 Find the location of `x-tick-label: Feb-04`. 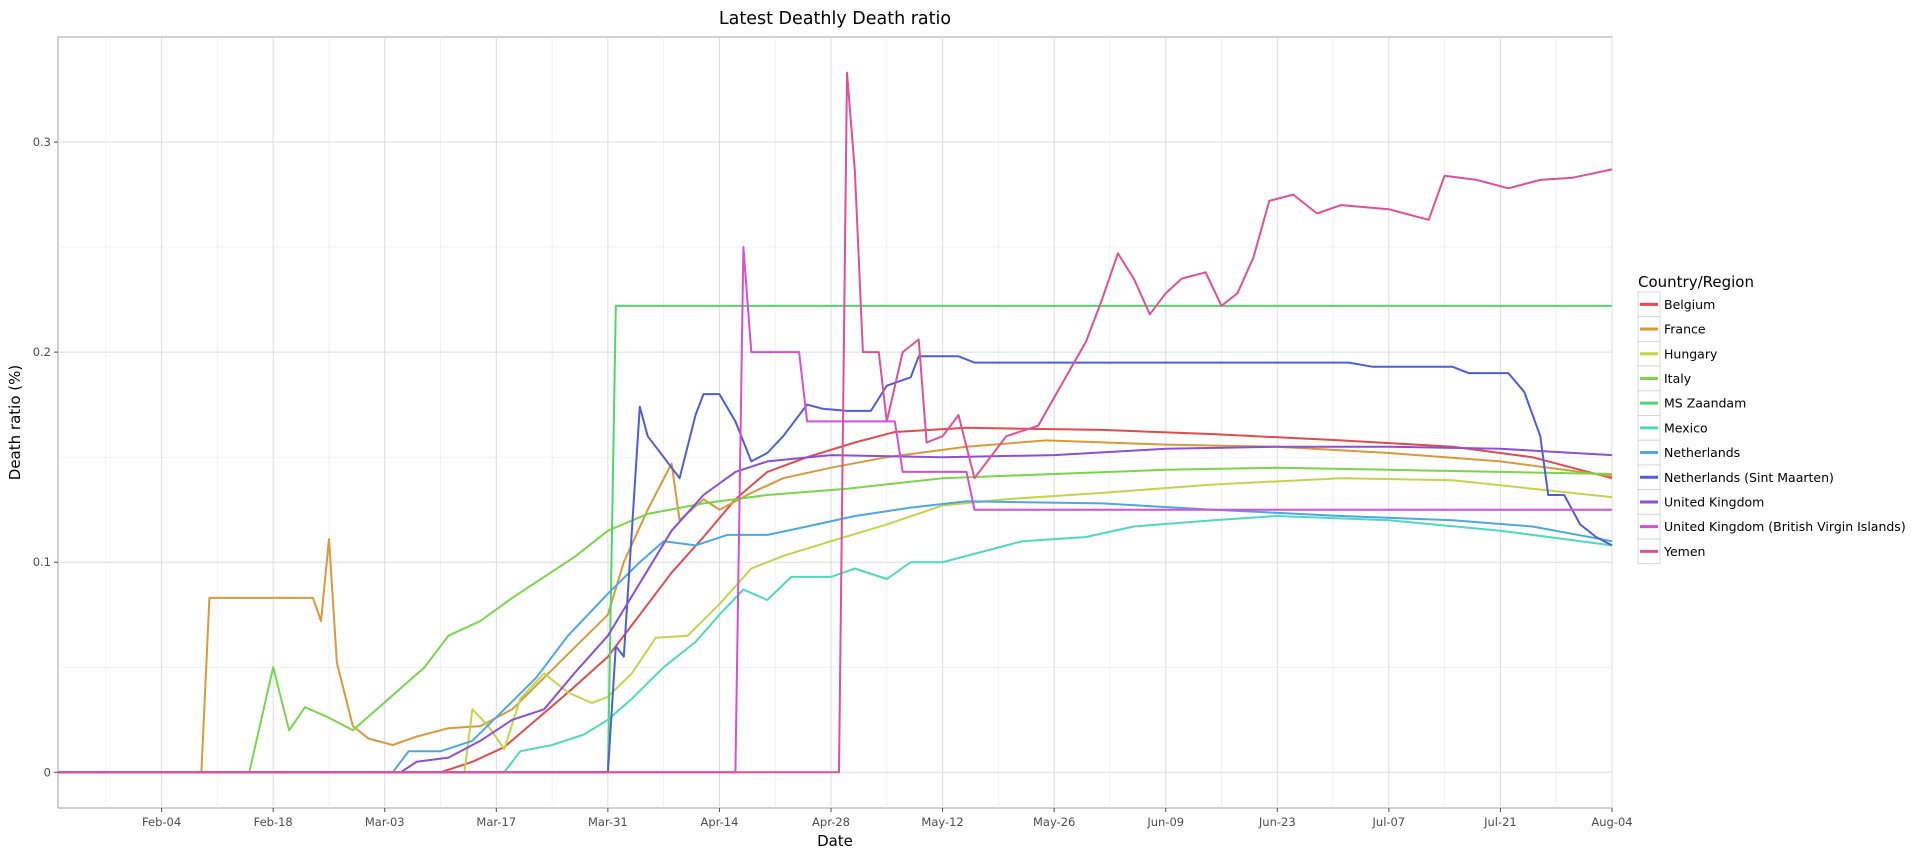

x-tick-label: Feb-04 is located at coordinates (161, 822).